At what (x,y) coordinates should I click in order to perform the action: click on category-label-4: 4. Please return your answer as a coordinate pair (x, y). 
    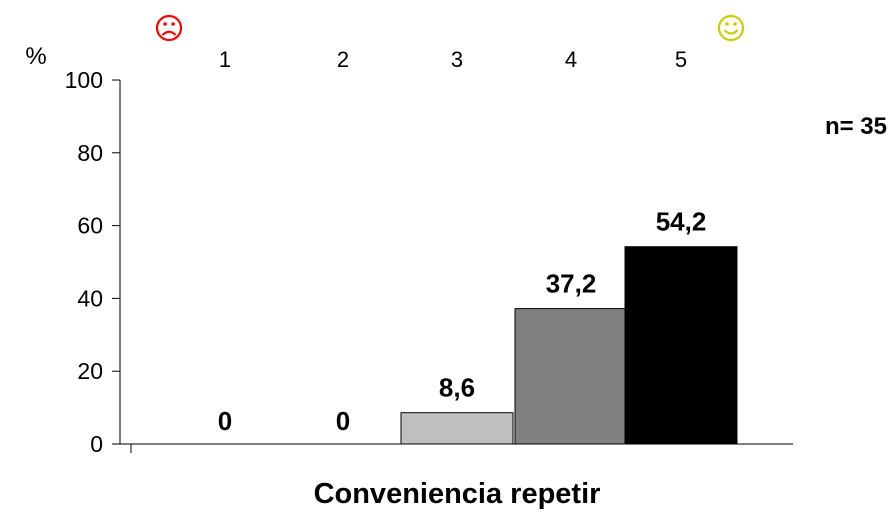
    Looking at the image, I should click on (571, 59).